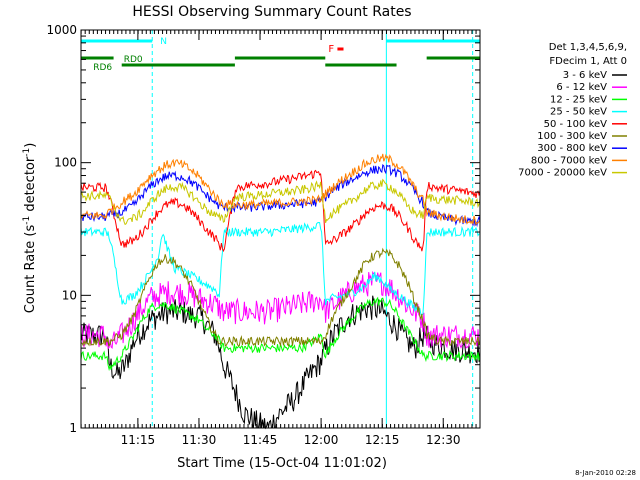 Image resolution: width=640 pixels, height=480 pixels. What do you see at coordinates (133, 60) in the screenshot?
I see `rd0-label: RD0` at bounding box center [133, 60].